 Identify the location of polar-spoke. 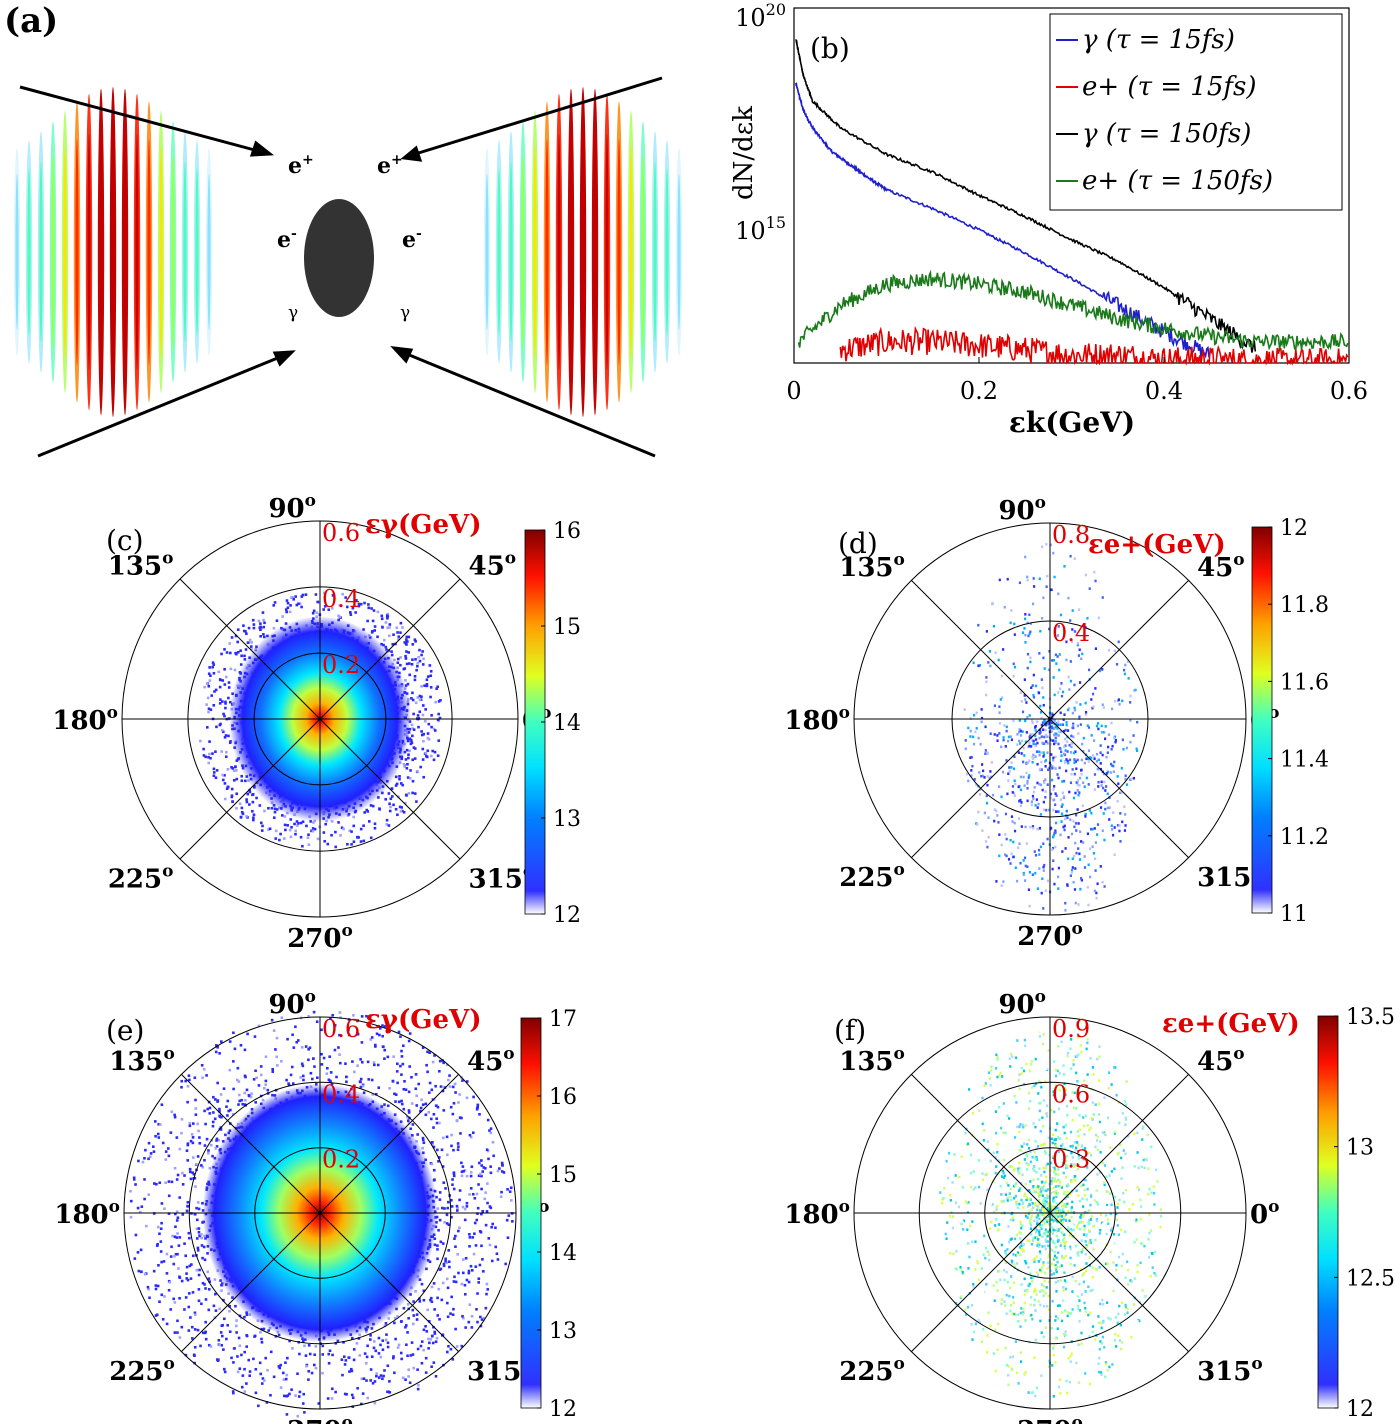
(320, 719).